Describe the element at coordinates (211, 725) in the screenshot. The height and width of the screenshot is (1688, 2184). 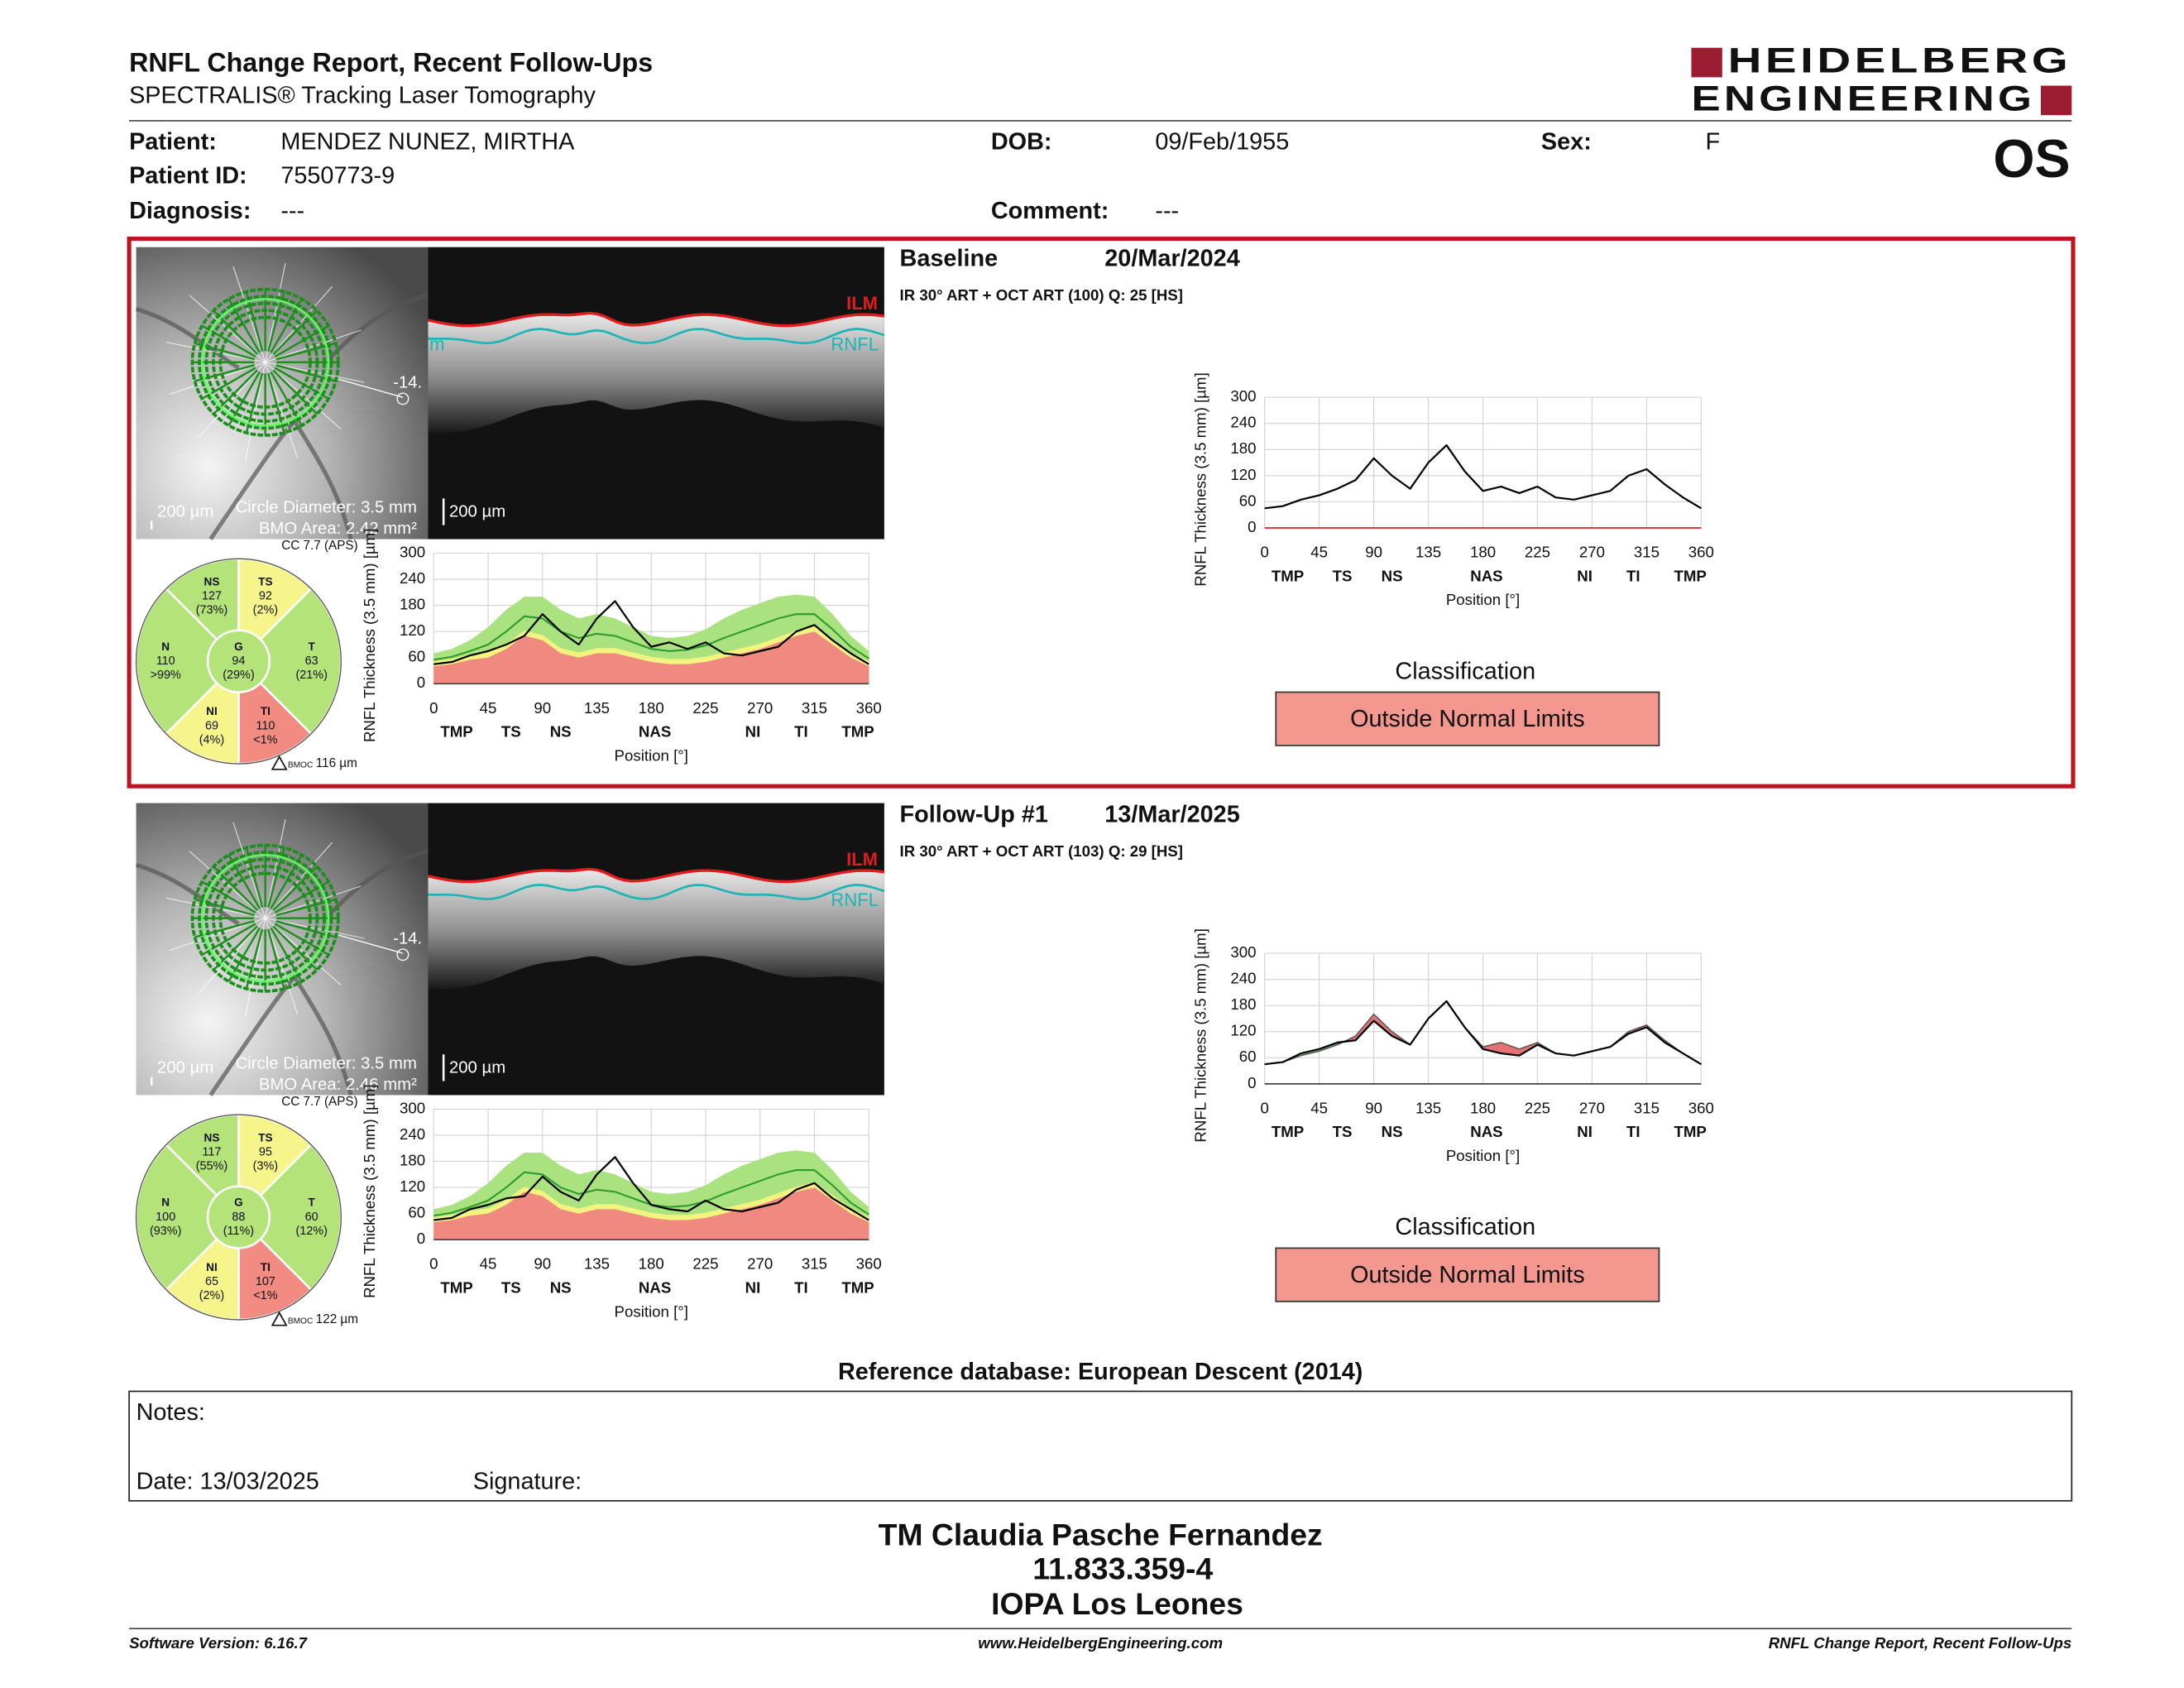
I see `sector-value: 69` at that location.